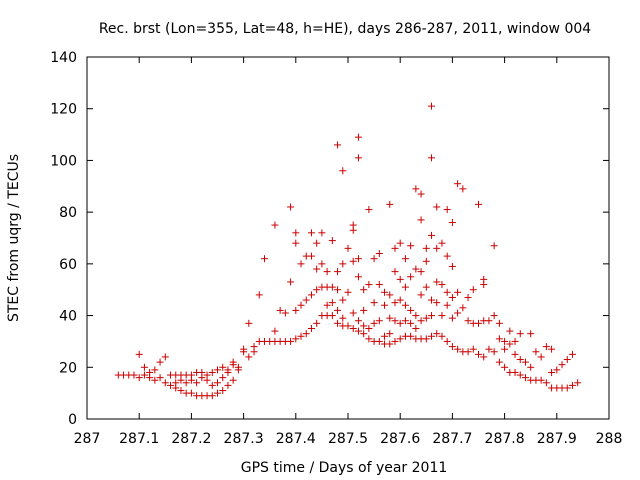  Describe the element at coordinates (348, 439) in the screenshot. I see `x-tick-label: 287.5` at that location.